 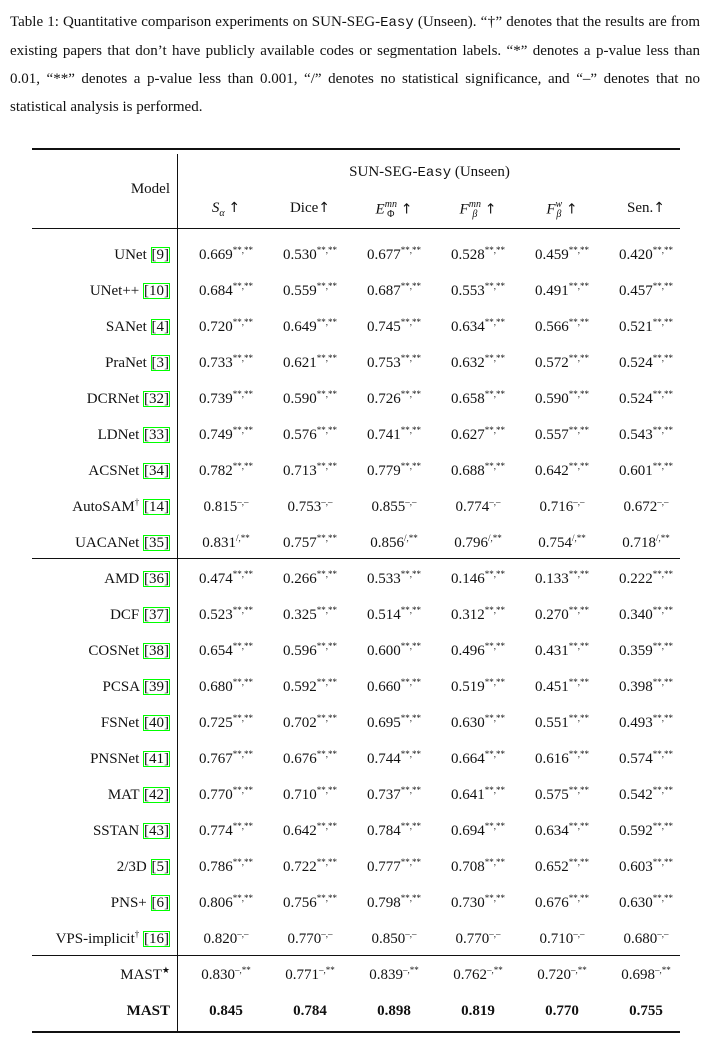 I want to click on table-cell: 0.710**,**, so click(x=310, y=794).